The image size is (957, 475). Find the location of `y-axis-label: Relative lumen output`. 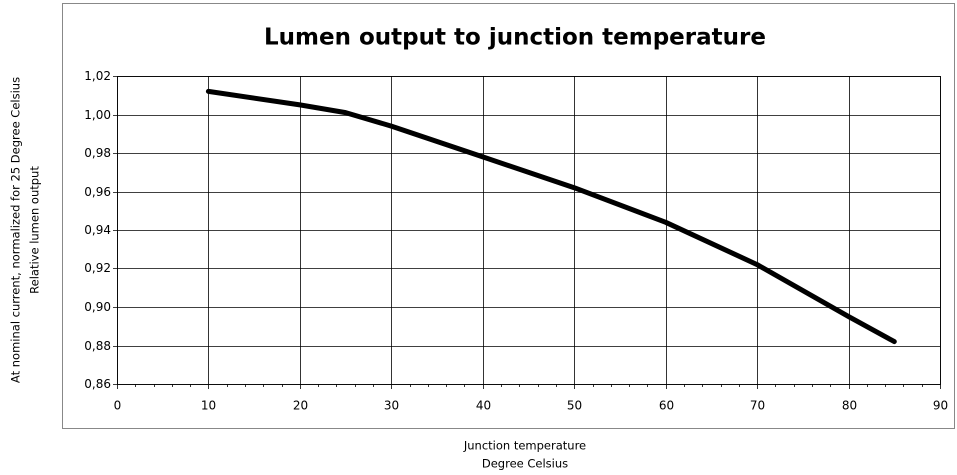

y-axis-label: Relative lumen output is located at coordinates (35, 230).